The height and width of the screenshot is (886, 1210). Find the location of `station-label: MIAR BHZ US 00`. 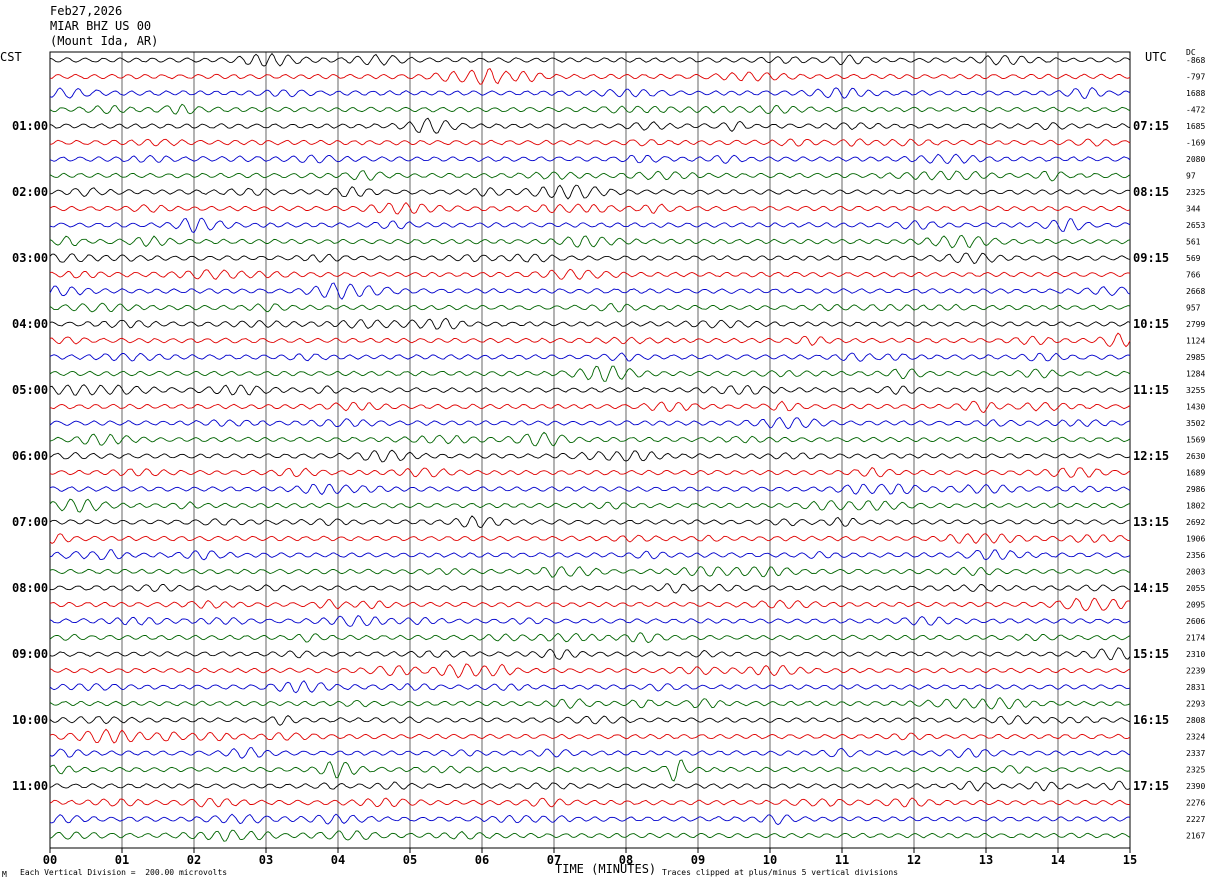

station-label: MIAR BHZ US 00 is located at coordinates (101, 26).